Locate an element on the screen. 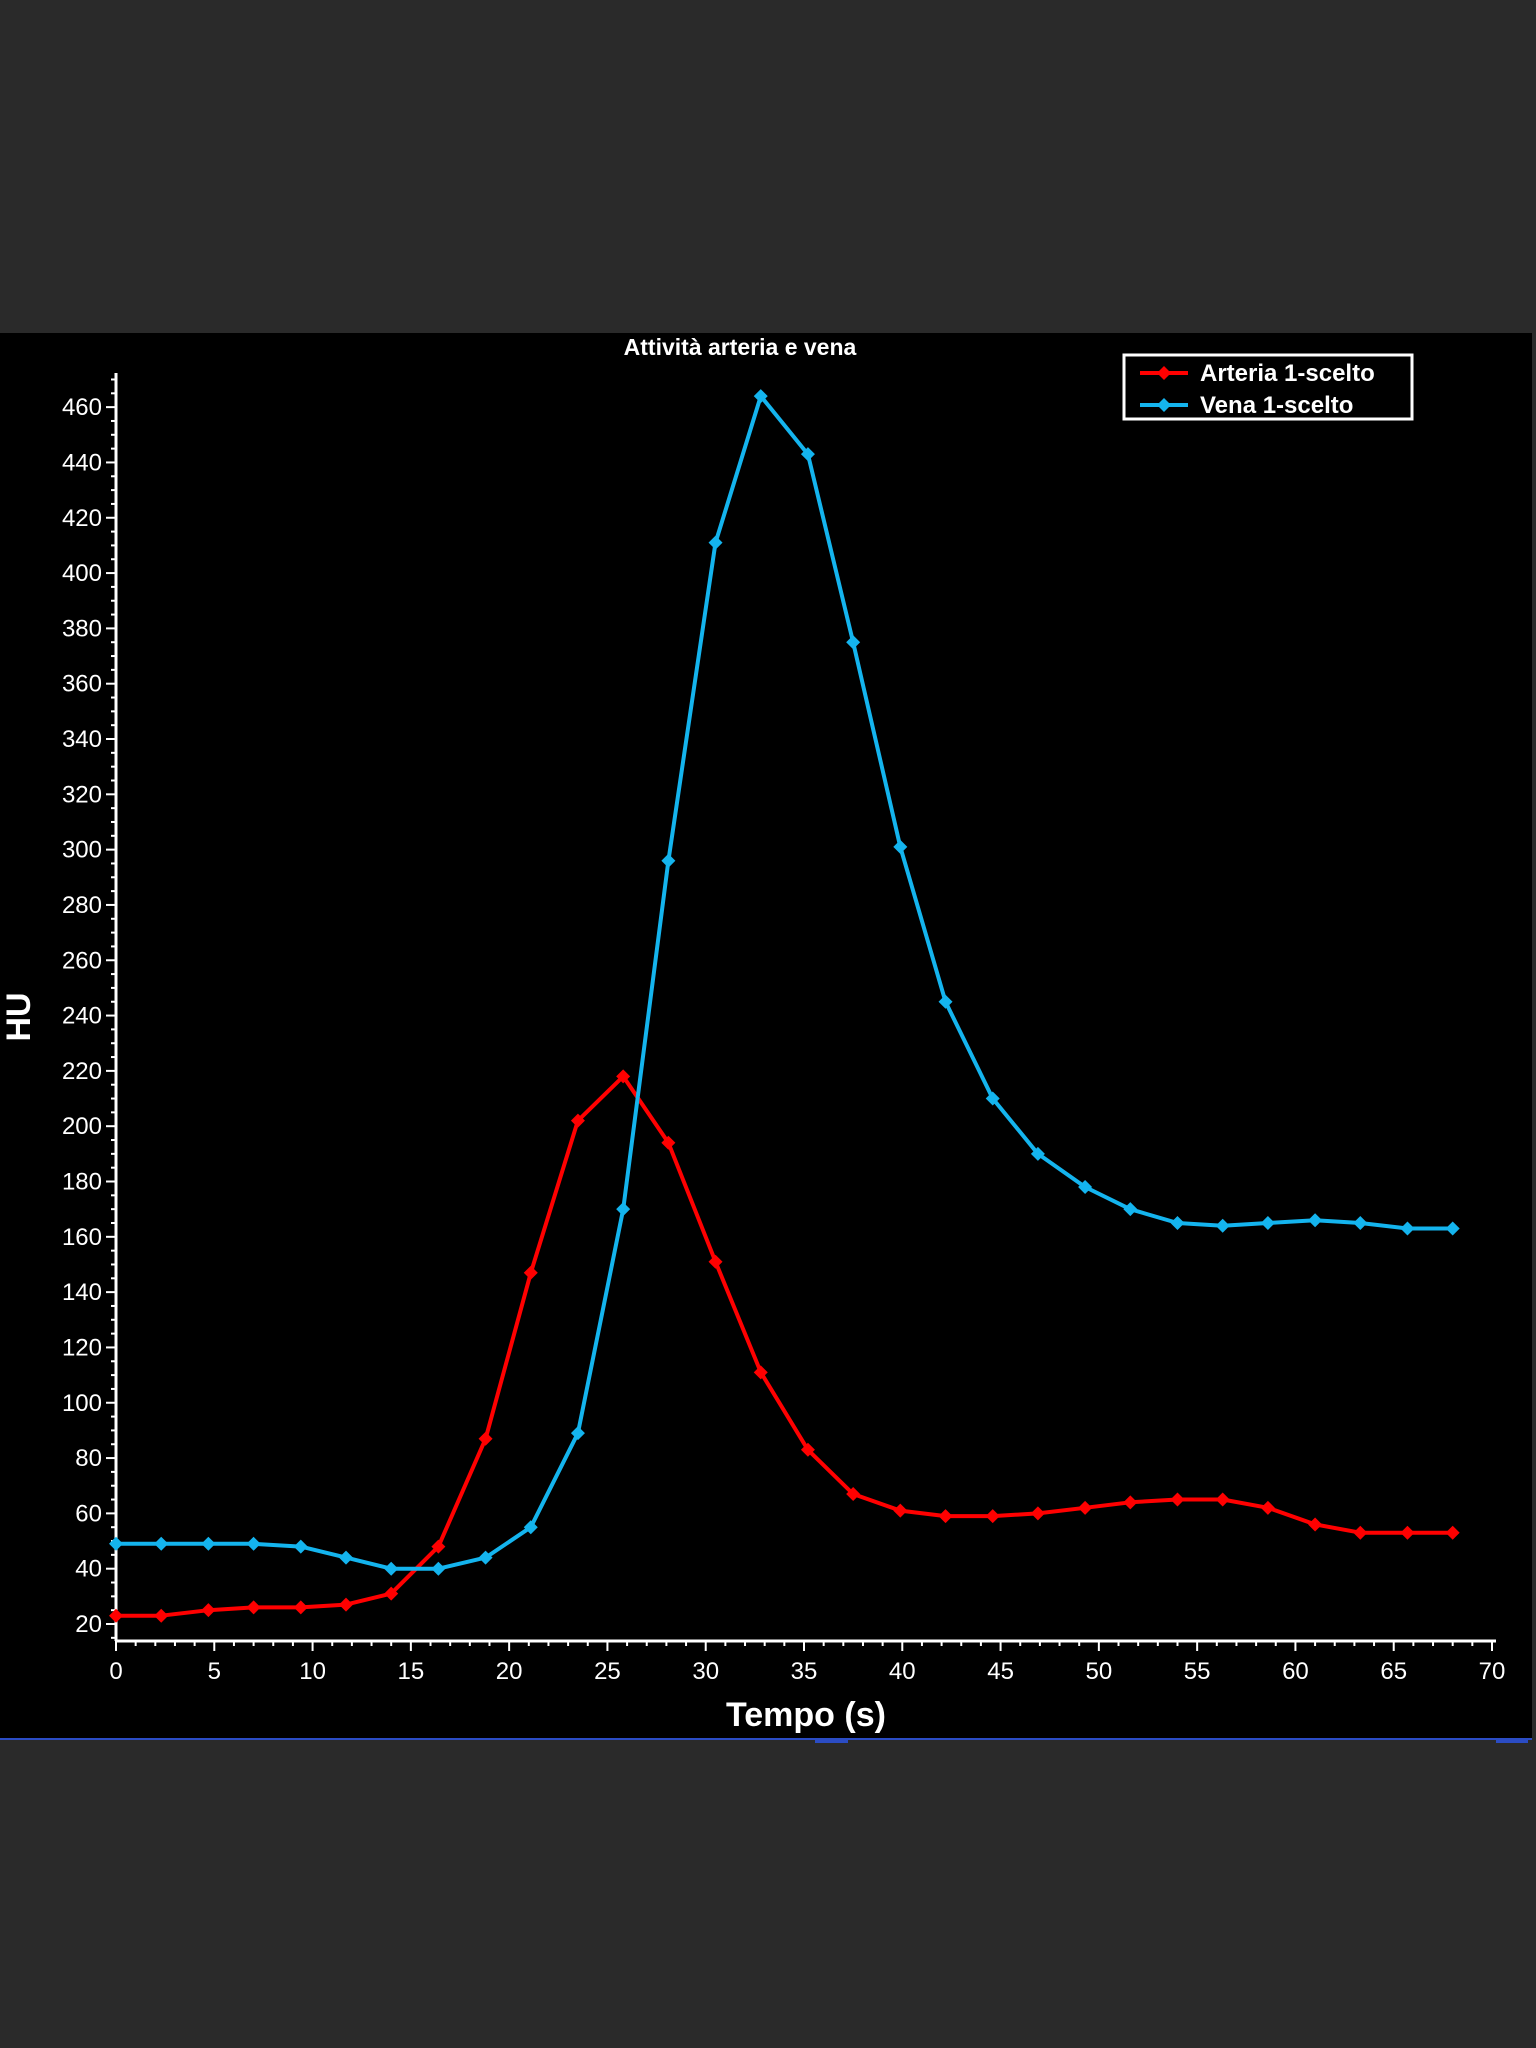 The height and width of the screenshot is (2048, 1536). x-tick-label: 5 is located at coordinates (214, 1671).